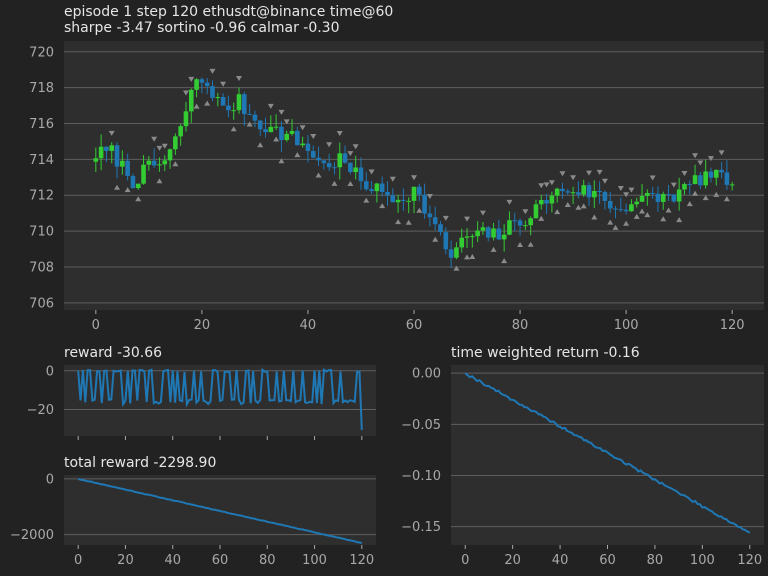 The width and height of the screenshot is (768, 576). Describe the element at coordinates (41, 88) in the screenshot. I see `y-tick-label: 718` at that location.